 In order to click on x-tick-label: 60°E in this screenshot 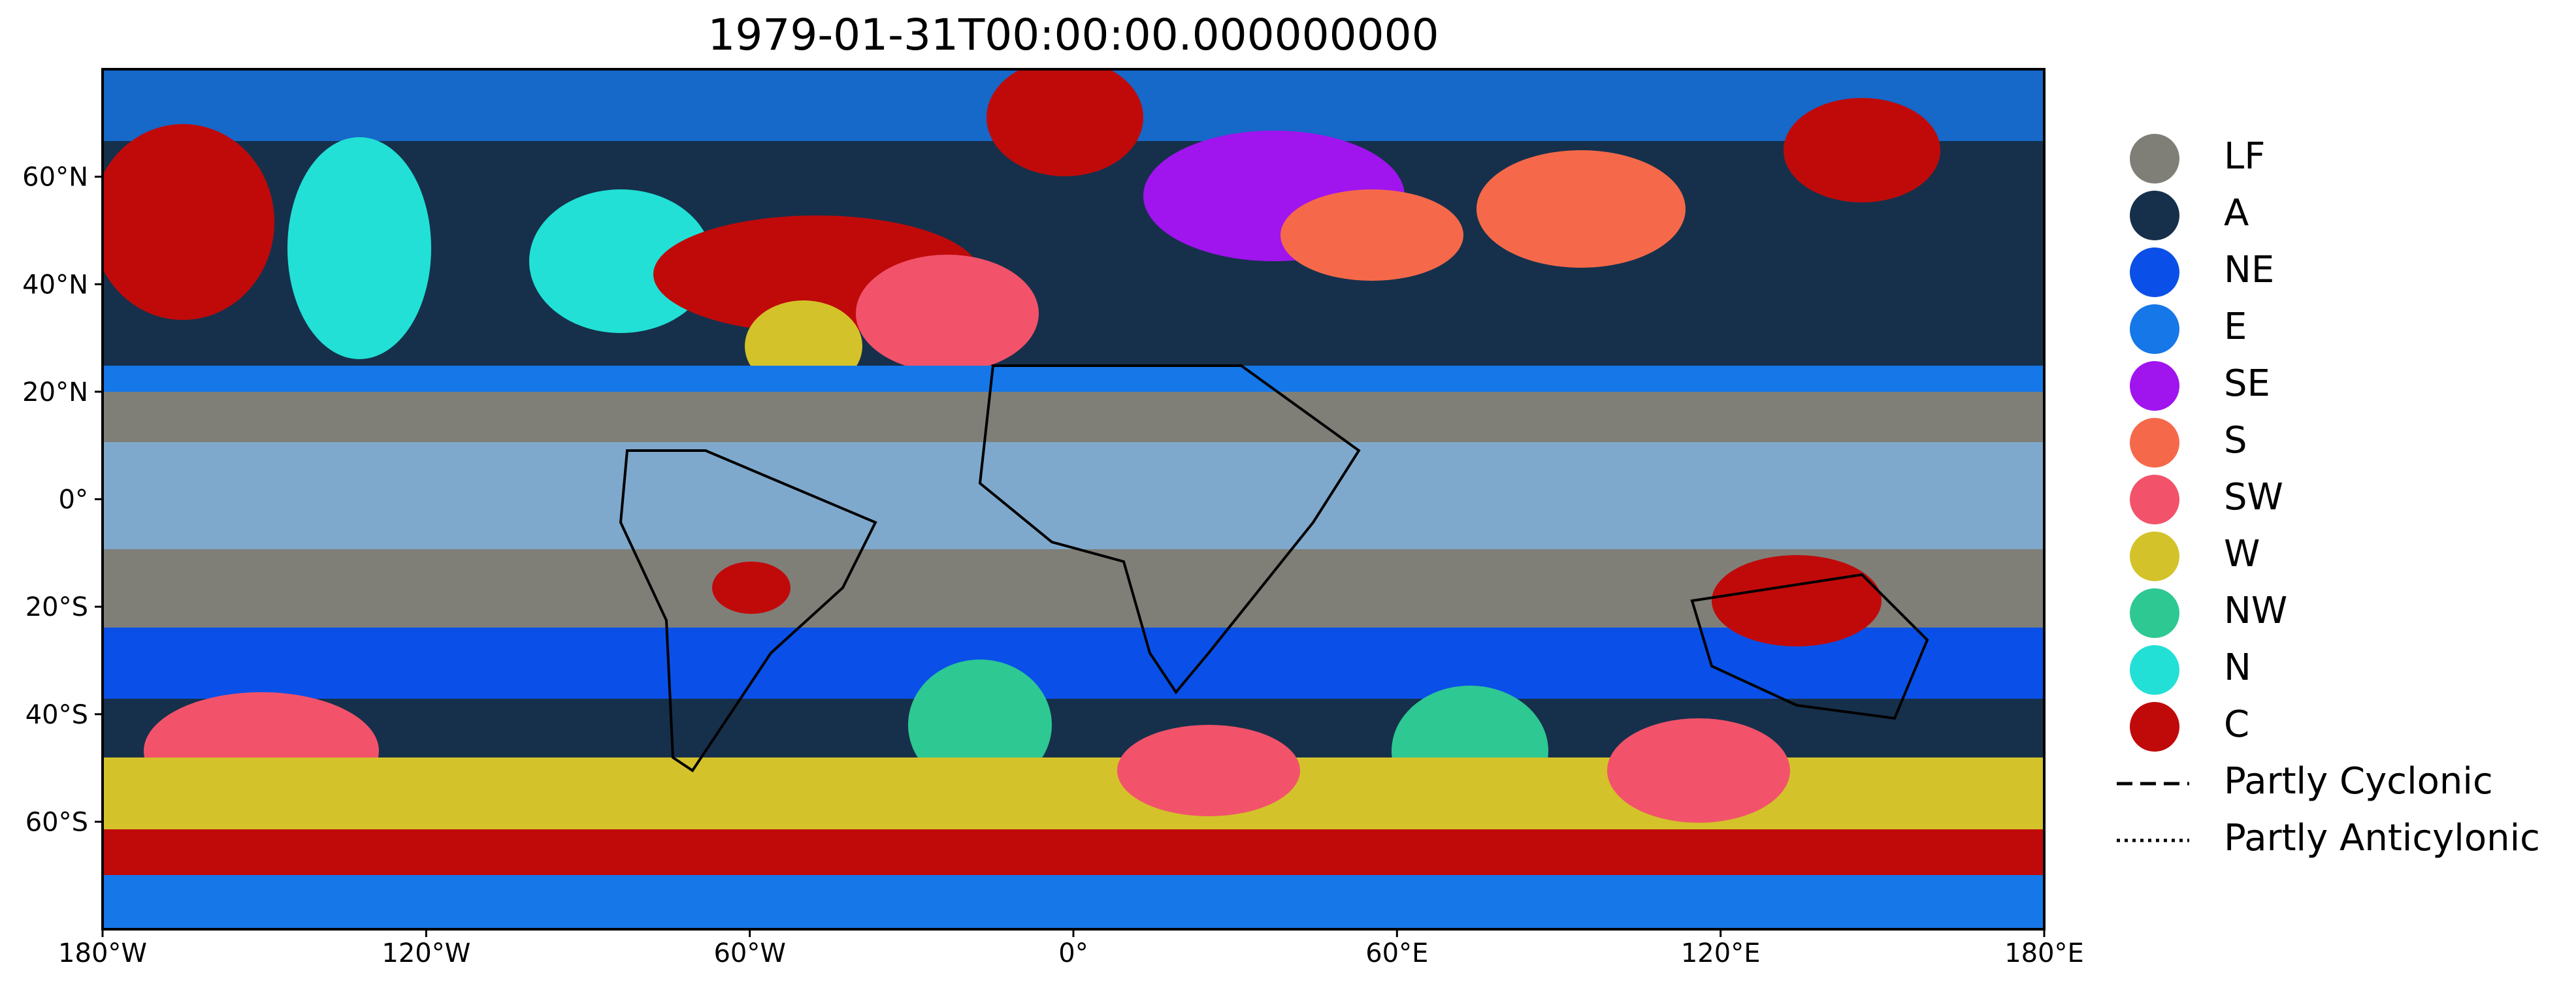, I will do `click(1396, 953)`.